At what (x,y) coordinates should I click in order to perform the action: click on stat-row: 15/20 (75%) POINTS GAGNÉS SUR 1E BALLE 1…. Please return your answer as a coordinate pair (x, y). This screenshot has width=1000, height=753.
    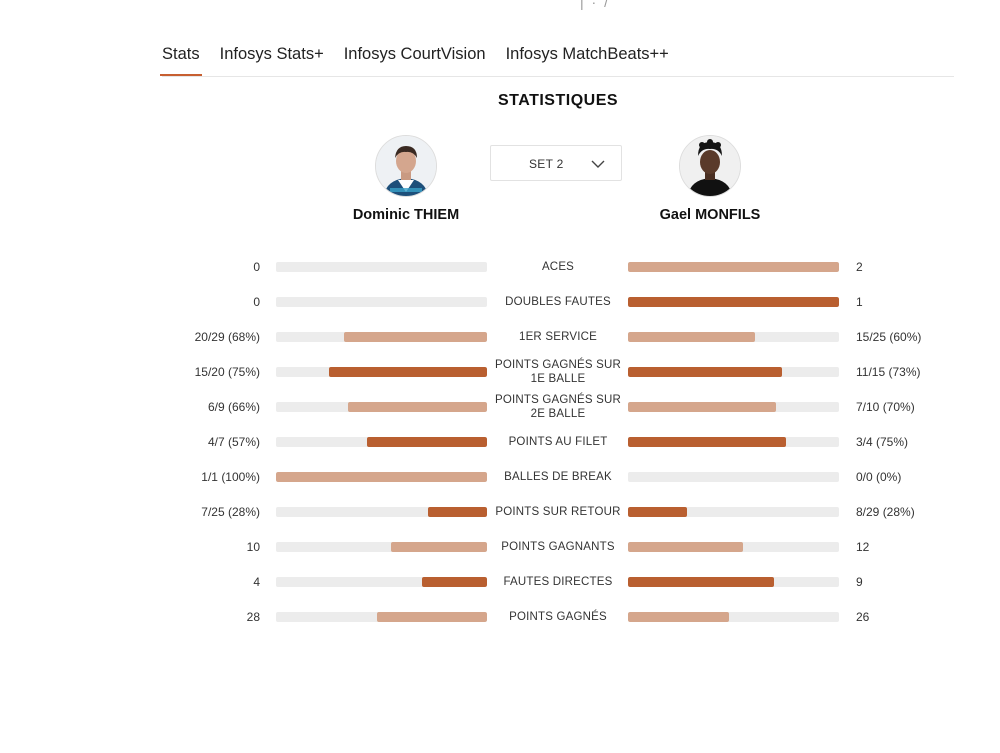
    Looking at the image, I should click on (500, 371).